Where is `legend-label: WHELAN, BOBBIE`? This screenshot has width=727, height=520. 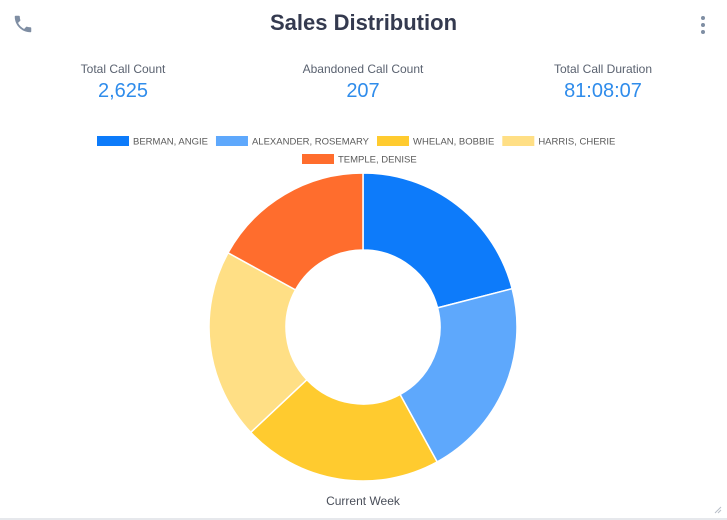
legend-label: WHELAN, BOBBIE is located at coordinates (453, 142).